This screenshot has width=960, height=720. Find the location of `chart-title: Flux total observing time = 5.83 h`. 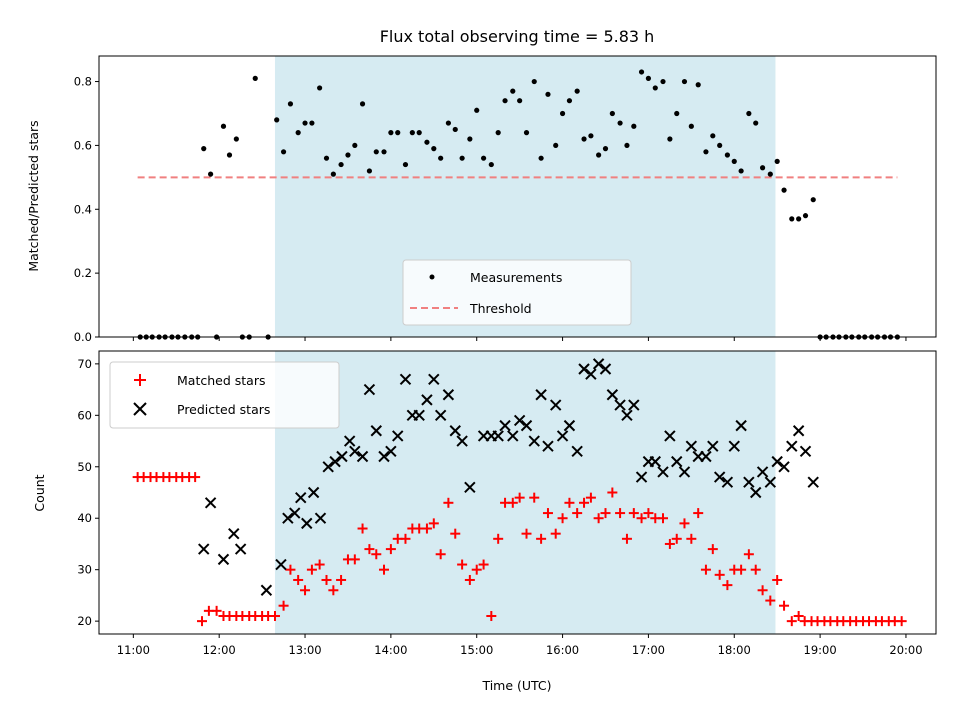

chart-title: Flux total observing time = 5.83 h is located at coordinates (517, 36).